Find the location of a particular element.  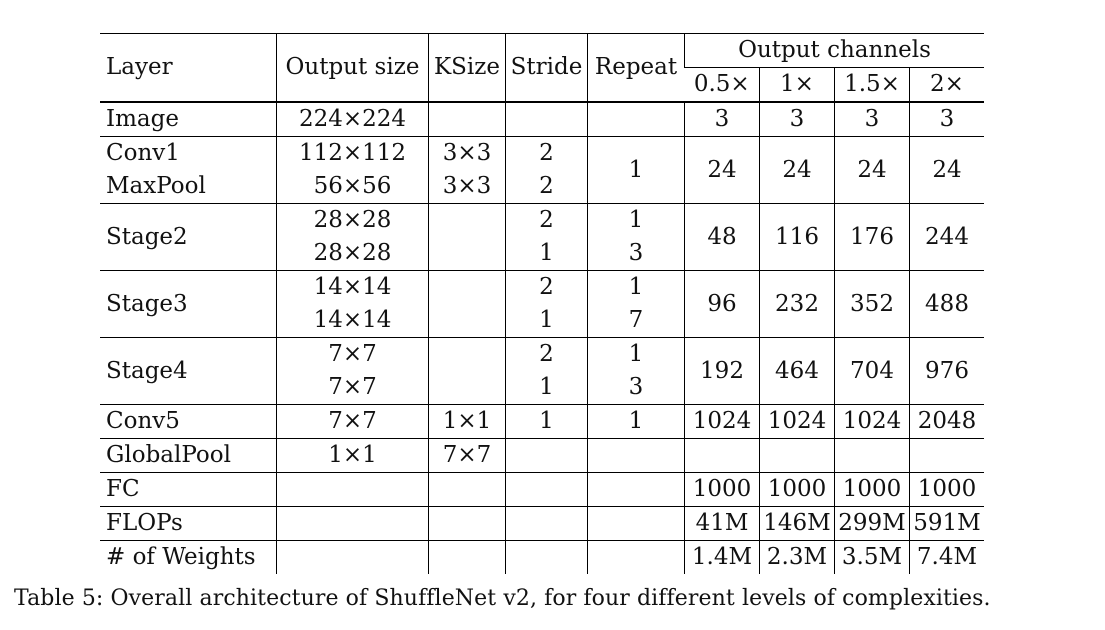

channel-cell: 2048 is located at coordinates (946, 421).